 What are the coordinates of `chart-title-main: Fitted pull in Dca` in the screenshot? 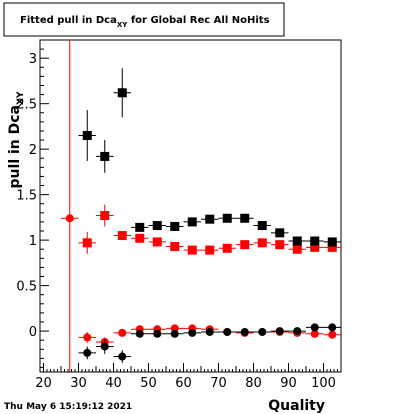 It's located at (68, 20).